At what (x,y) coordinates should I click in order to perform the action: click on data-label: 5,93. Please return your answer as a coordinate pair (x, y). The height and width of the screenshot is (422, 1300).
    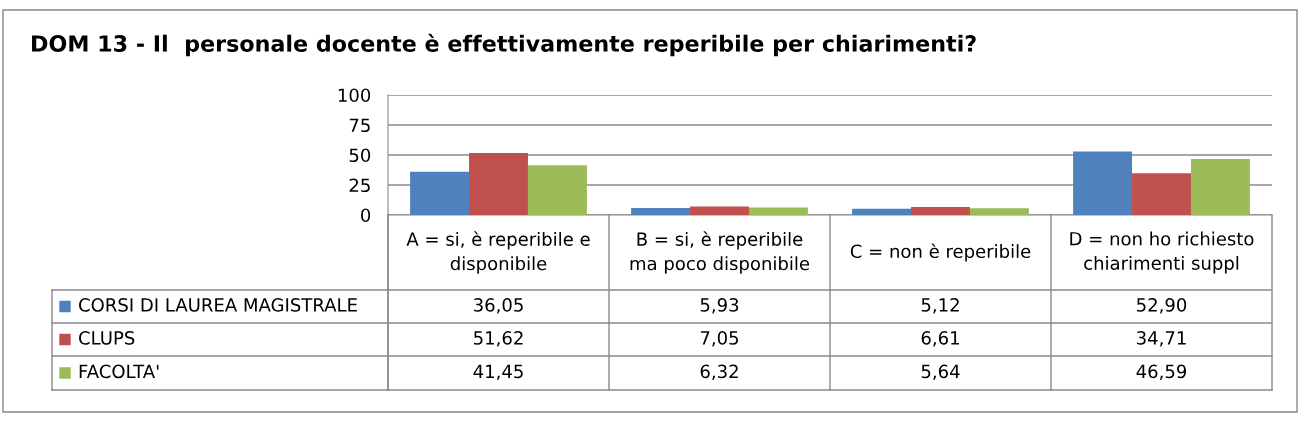
    Looking at the image, I should click on (719, 306).